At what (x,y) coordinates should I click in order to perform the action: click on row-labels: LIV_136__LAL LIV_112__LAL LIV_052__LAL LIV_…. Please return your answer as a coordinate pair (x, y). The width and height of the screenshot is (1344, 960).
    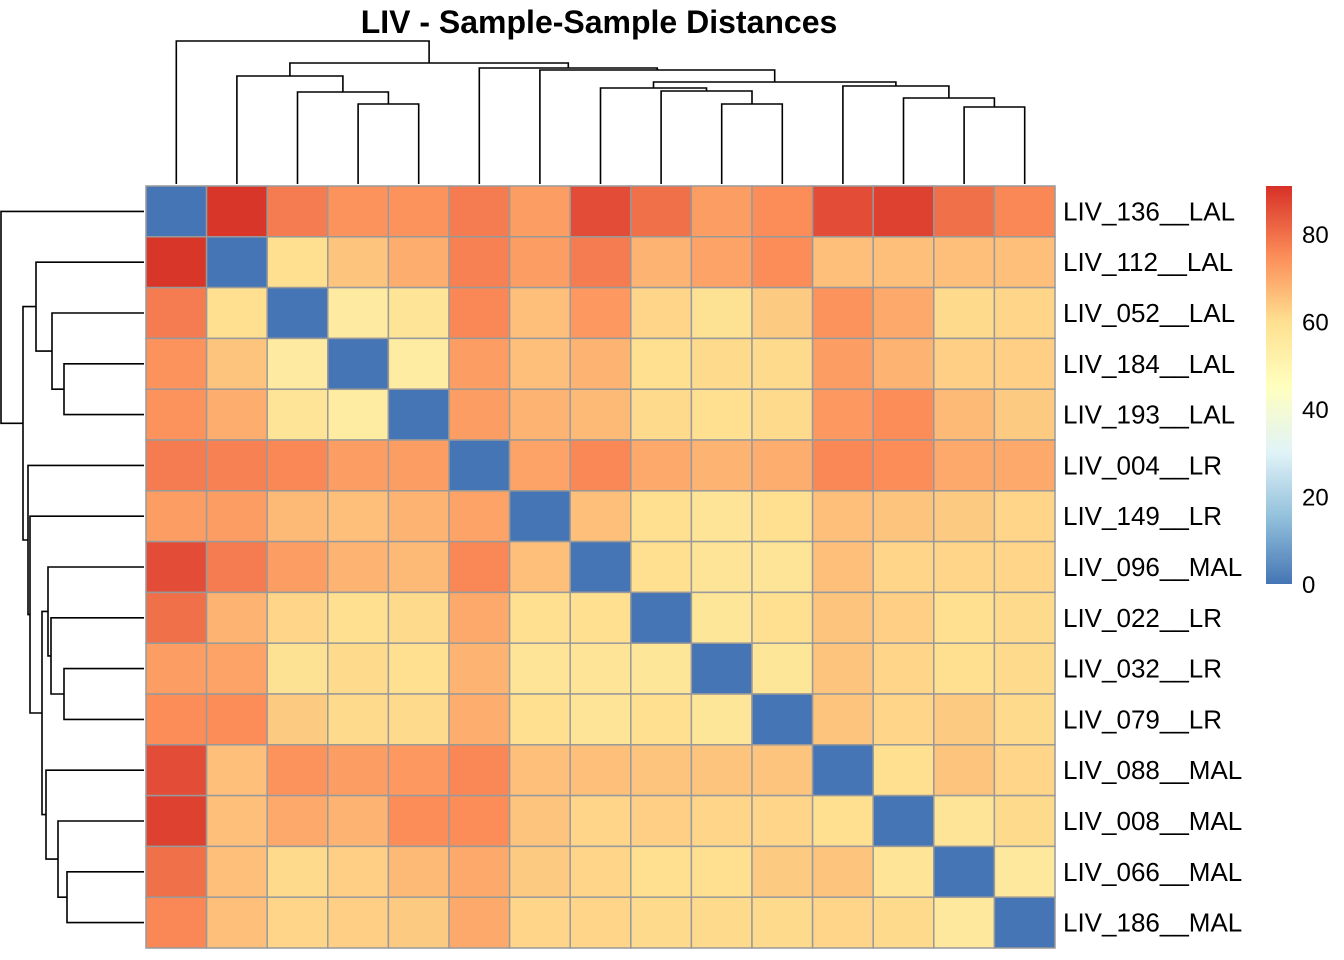
    Looking at the image, I should click on (1152, 566).